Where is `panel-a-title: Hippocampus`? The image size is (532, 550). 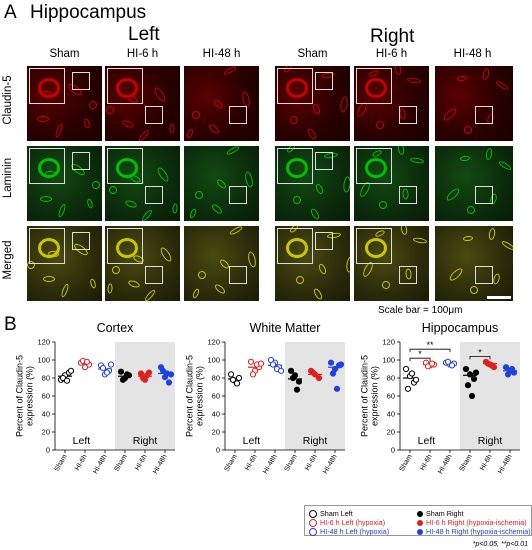 panel-a-title: Hippocampus is located at coordinates (88, 12).